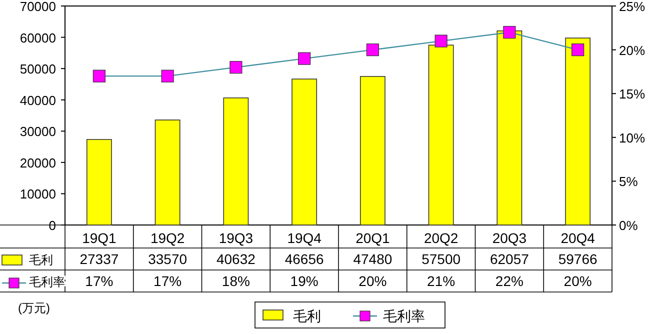 The image size is (660, 334). What do you see at coordinates (628, 225) in the screenshot?
I see `y2-tick-label: 0%` at bounding box center [628, 225].